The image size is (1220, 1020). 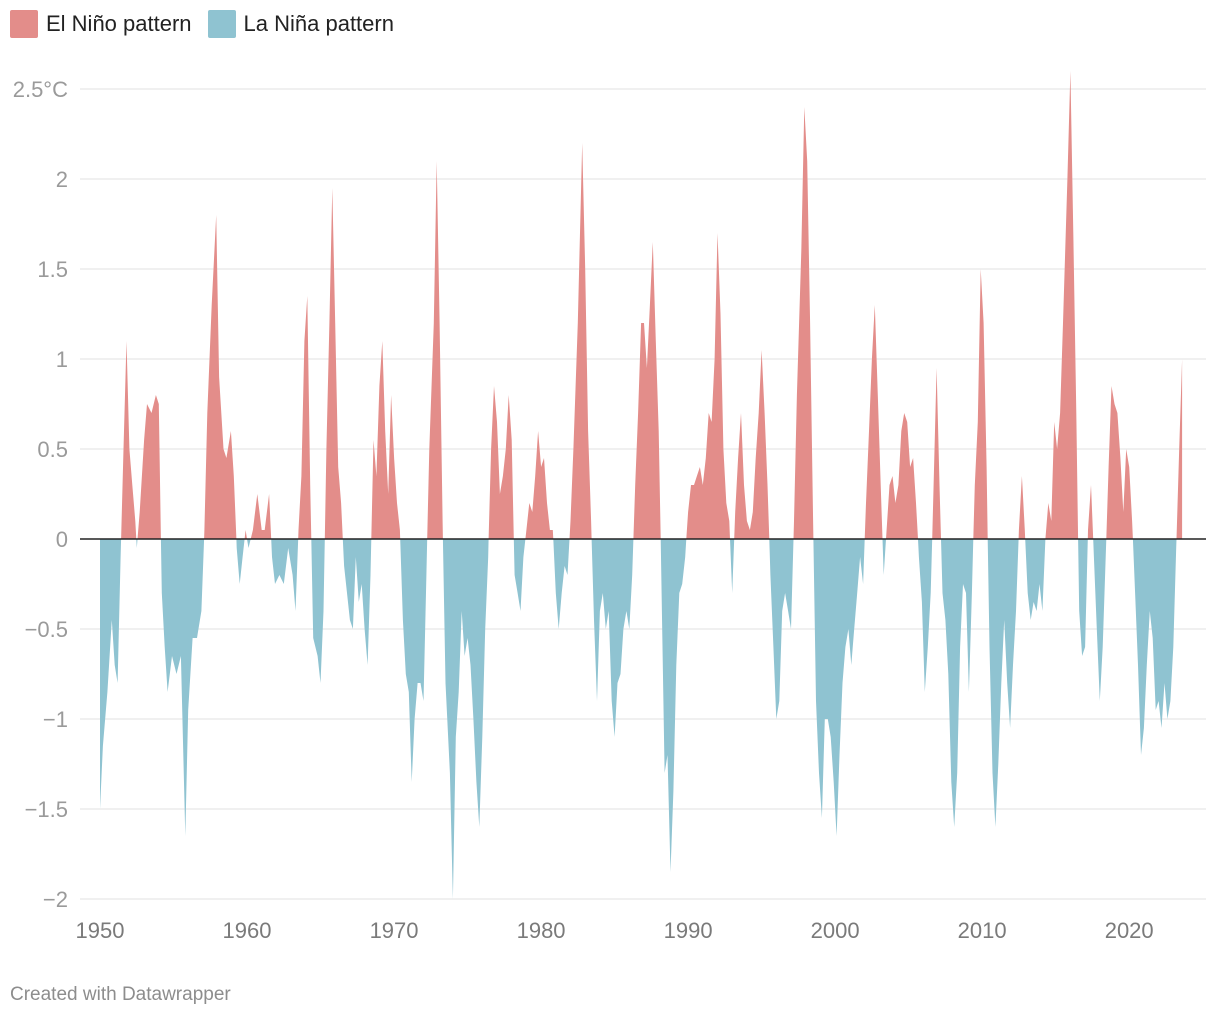 What do you see at coordinates (615, 930) in the screenshot?
I see `x-axis-ticks: 1950 1960 1970 1980 1990 2000 2010 2020` at bounding box center [615, 930].